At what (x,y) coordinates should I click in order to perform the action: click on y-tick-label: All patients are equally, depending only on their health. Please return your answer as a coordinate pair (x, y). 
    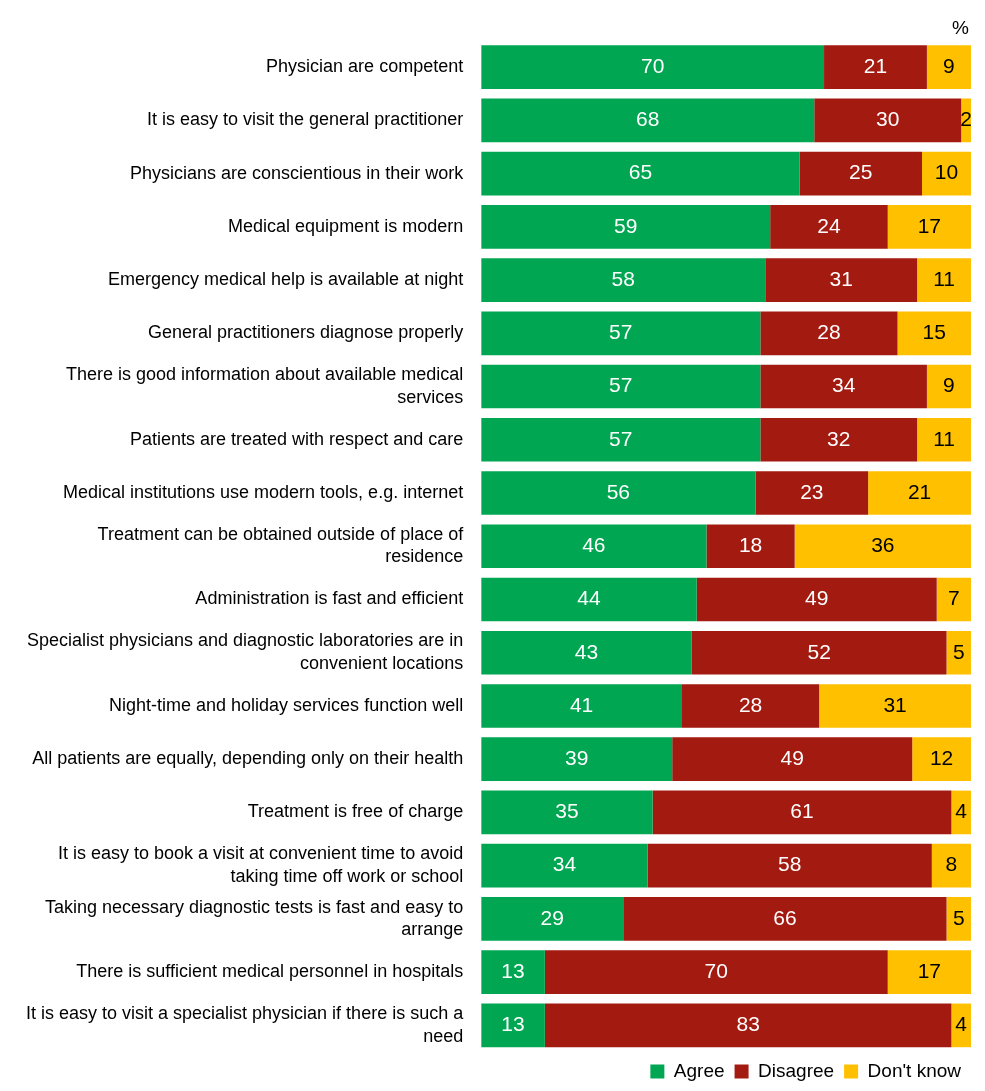
    Looking at the image, I should click on (248, 758).